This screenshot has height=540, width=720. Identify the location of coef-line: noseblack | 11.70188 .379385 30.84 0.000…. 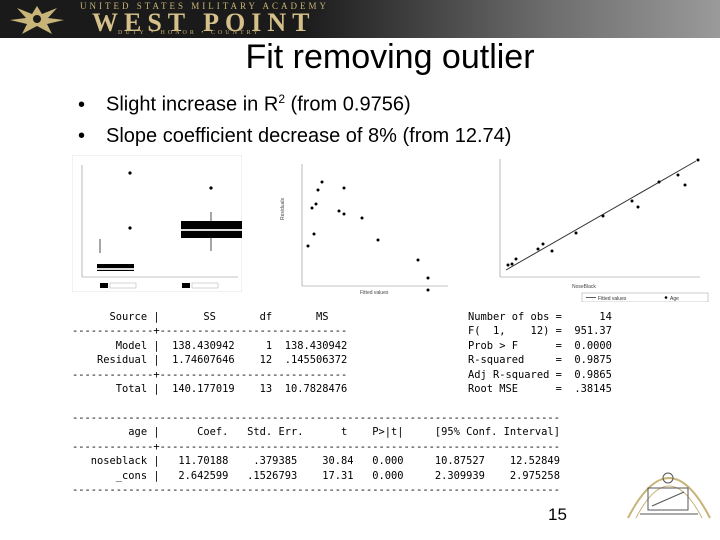
(316, 461).